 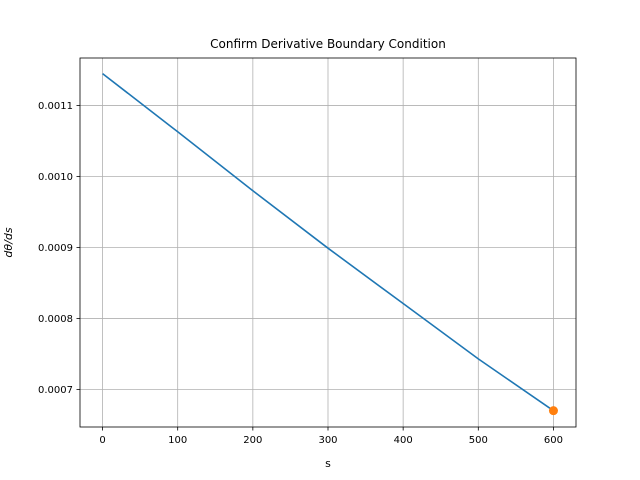 What do you see at coordinates (177, 440) in the screenshot?
I see `x-tick-label: 100` at bounding box center [177, 440].